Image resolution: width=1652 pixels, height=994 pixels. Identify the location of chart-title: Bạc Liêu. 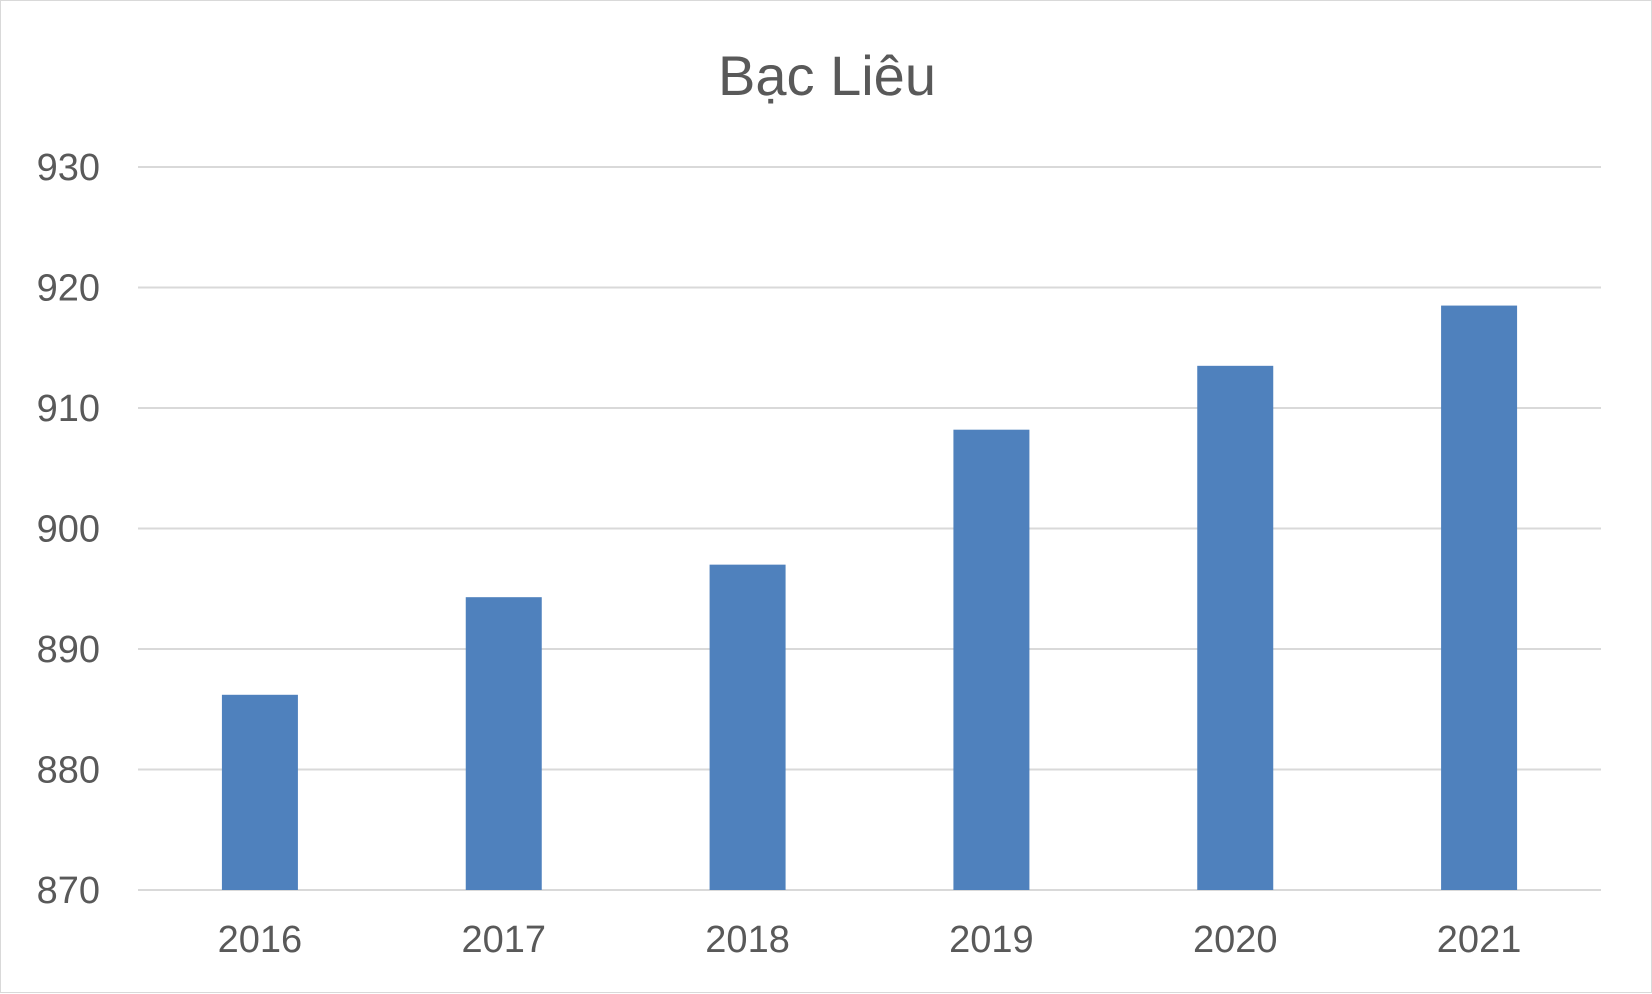
(827, 75).